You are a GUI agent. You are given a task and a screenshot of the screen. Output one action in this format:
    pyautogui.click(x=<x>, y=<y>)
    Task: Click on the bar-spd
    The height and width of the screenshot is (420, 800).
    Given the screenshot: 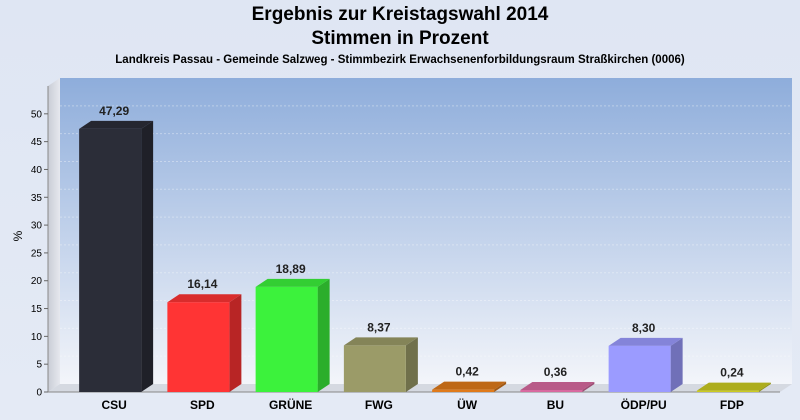 What is the action you would take?
    pyautogui.click(x=204, y=343)
    